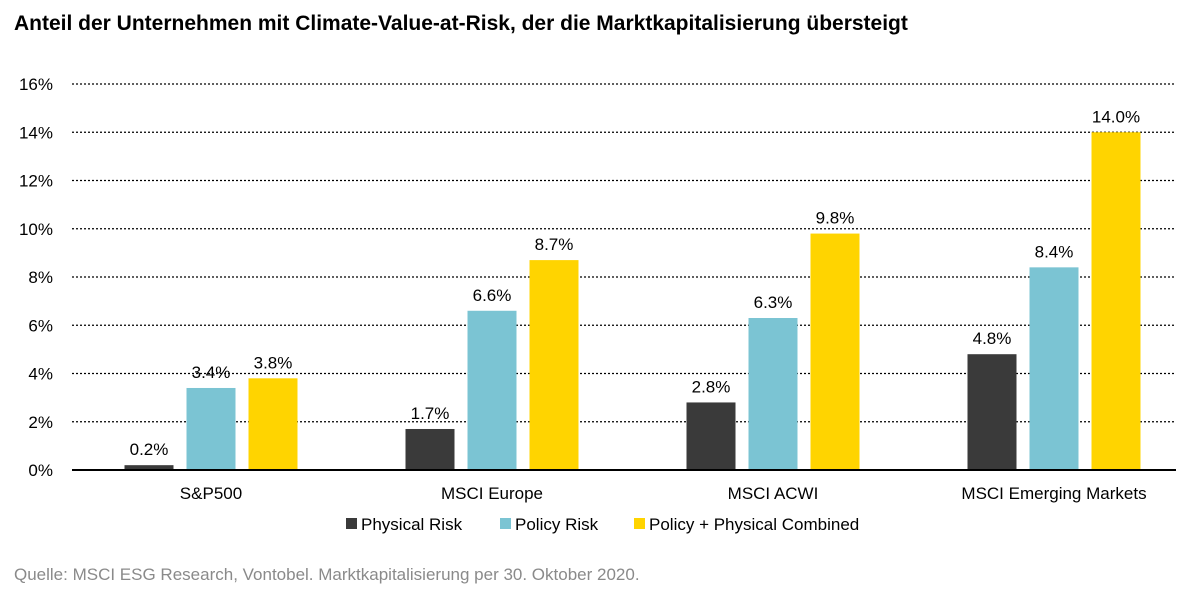 This screenshot has height=600, width=1196. I want to click on data-label: 6.3%, so click(773, 302).